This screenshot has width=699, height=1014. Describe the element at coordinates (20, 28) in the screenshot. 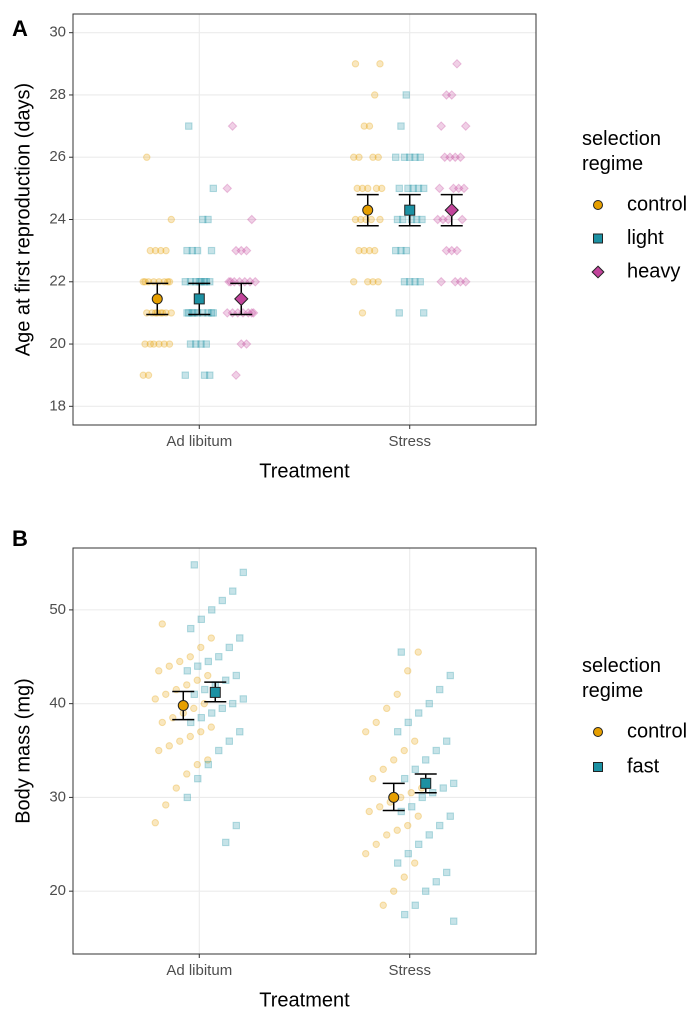

I see `panel-label: A` at that location.